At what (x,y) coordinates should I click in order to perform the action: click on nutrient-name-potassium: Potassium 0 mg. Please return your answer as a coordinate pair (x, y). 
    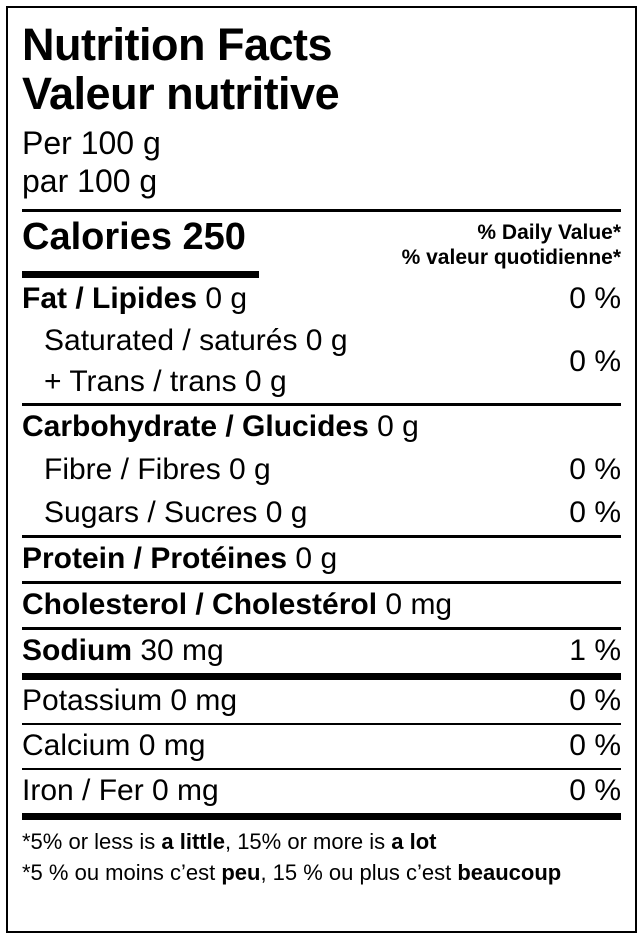
    Looking at the image, I should click on (130, 700).